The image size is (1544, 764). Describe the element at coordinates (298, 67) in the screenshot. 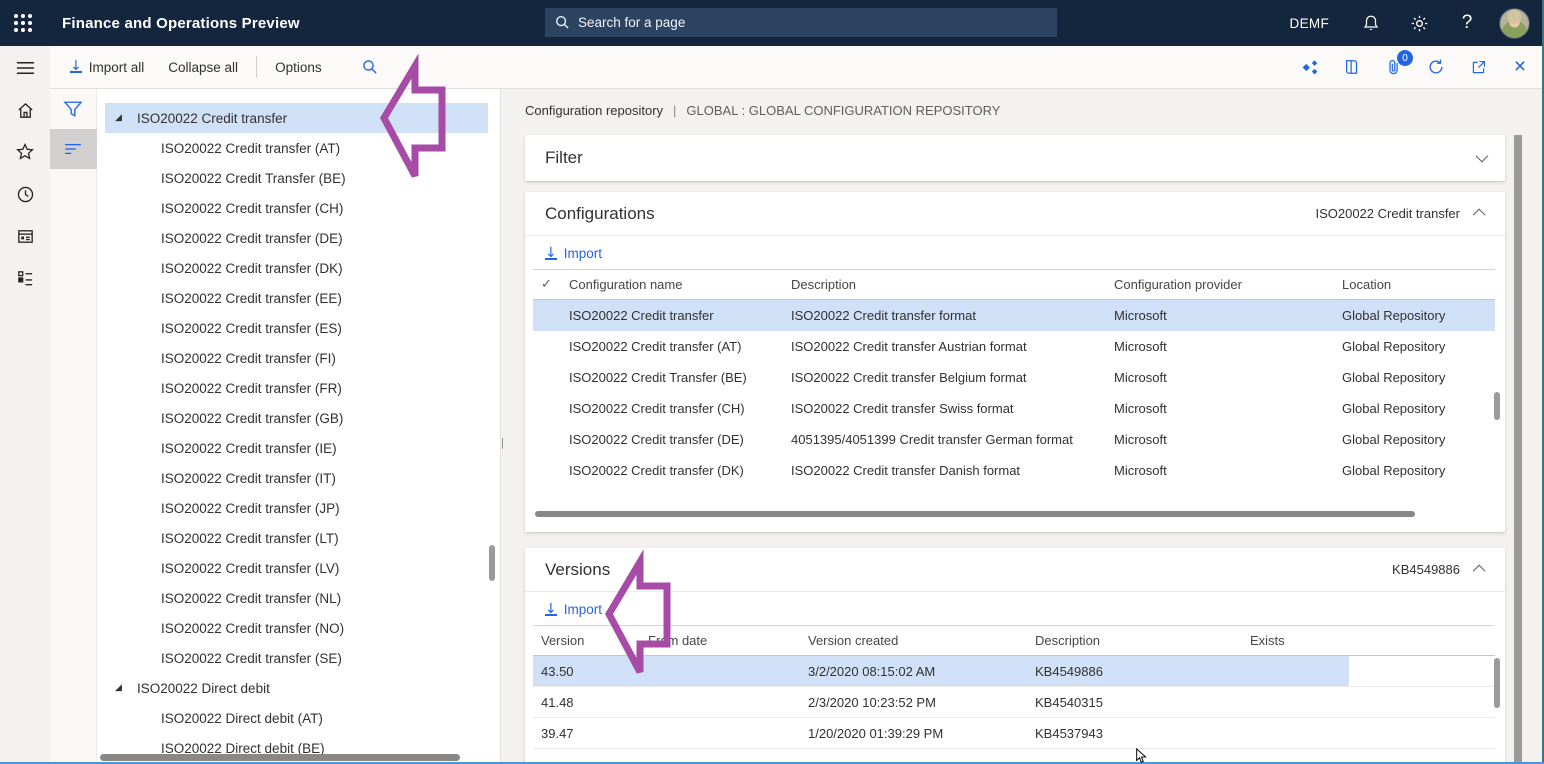

I see `options-button: Options` at that location.